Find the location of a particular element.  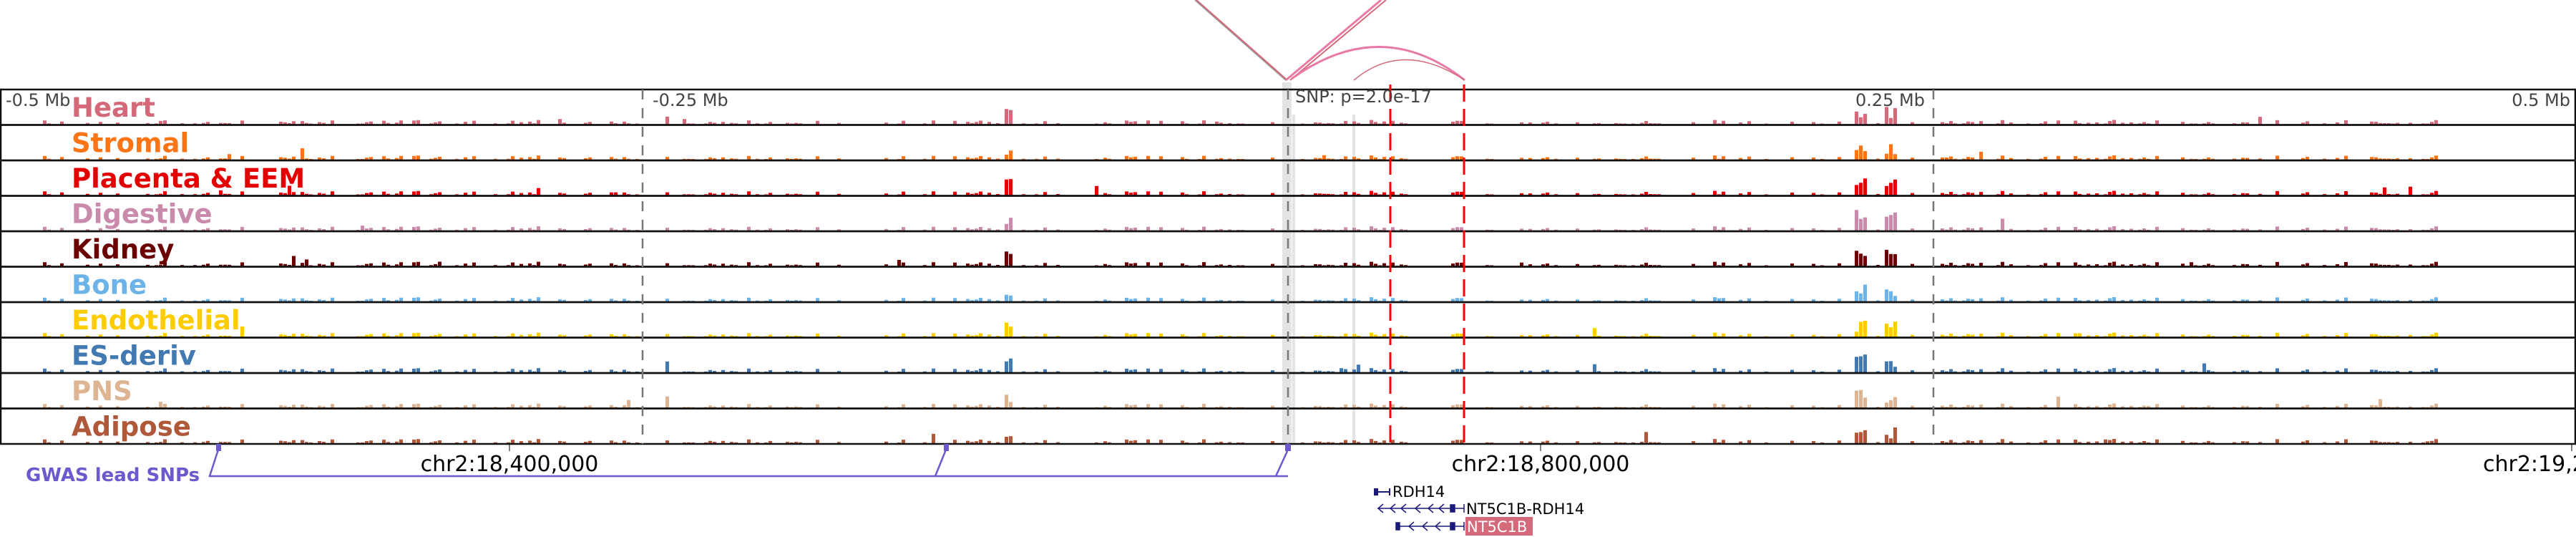

axis-label-mid-right: 0.25 Mb is located at coordinates (1890, 100).